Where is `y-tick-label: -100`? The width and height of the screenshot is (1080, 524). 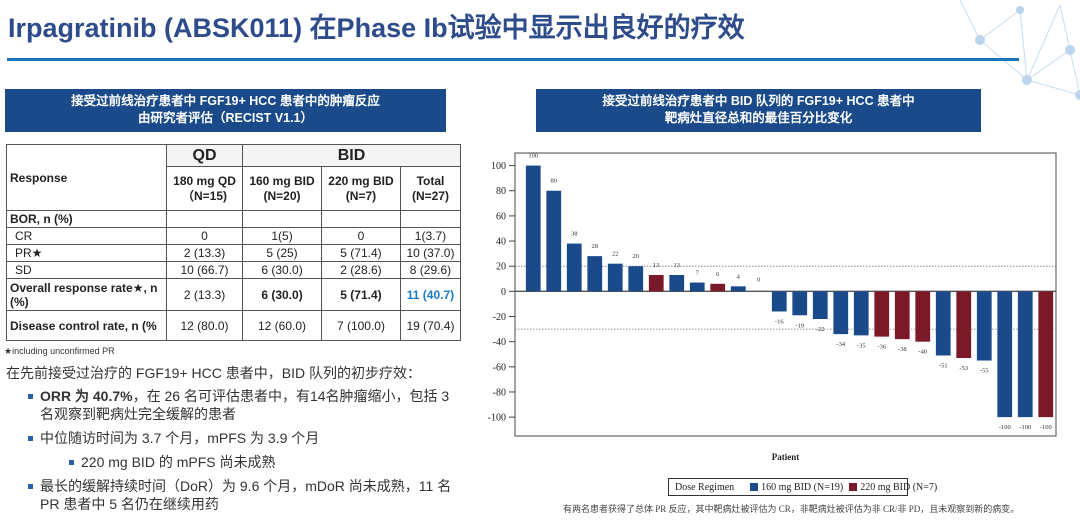
y-tick-label: -100 is located at coordinates (497, 418).